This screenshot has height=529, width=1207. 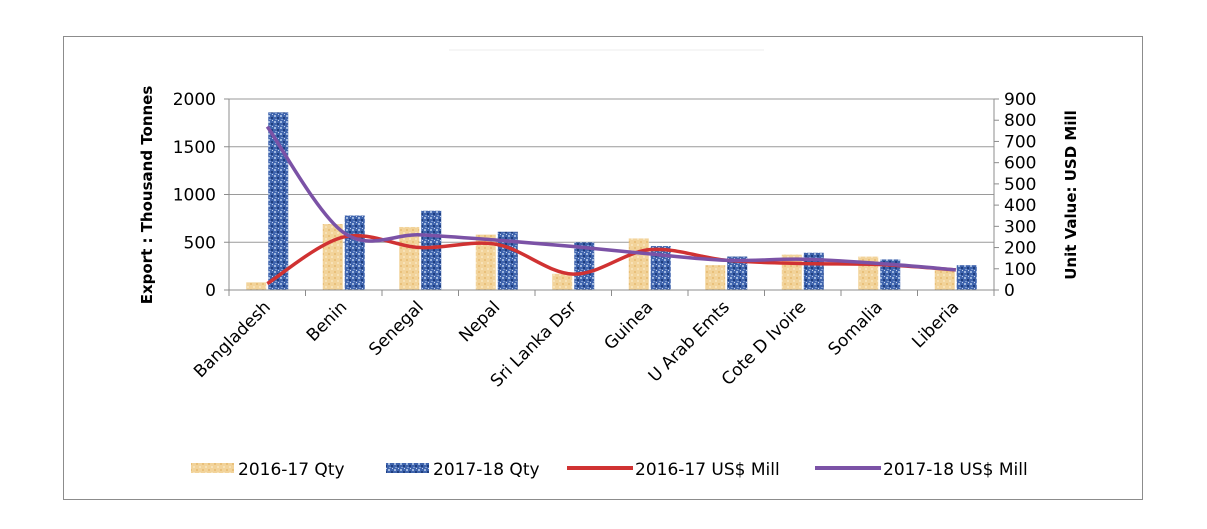 I want to click on right-tick-label: 900, so click(x=1020, y=100).